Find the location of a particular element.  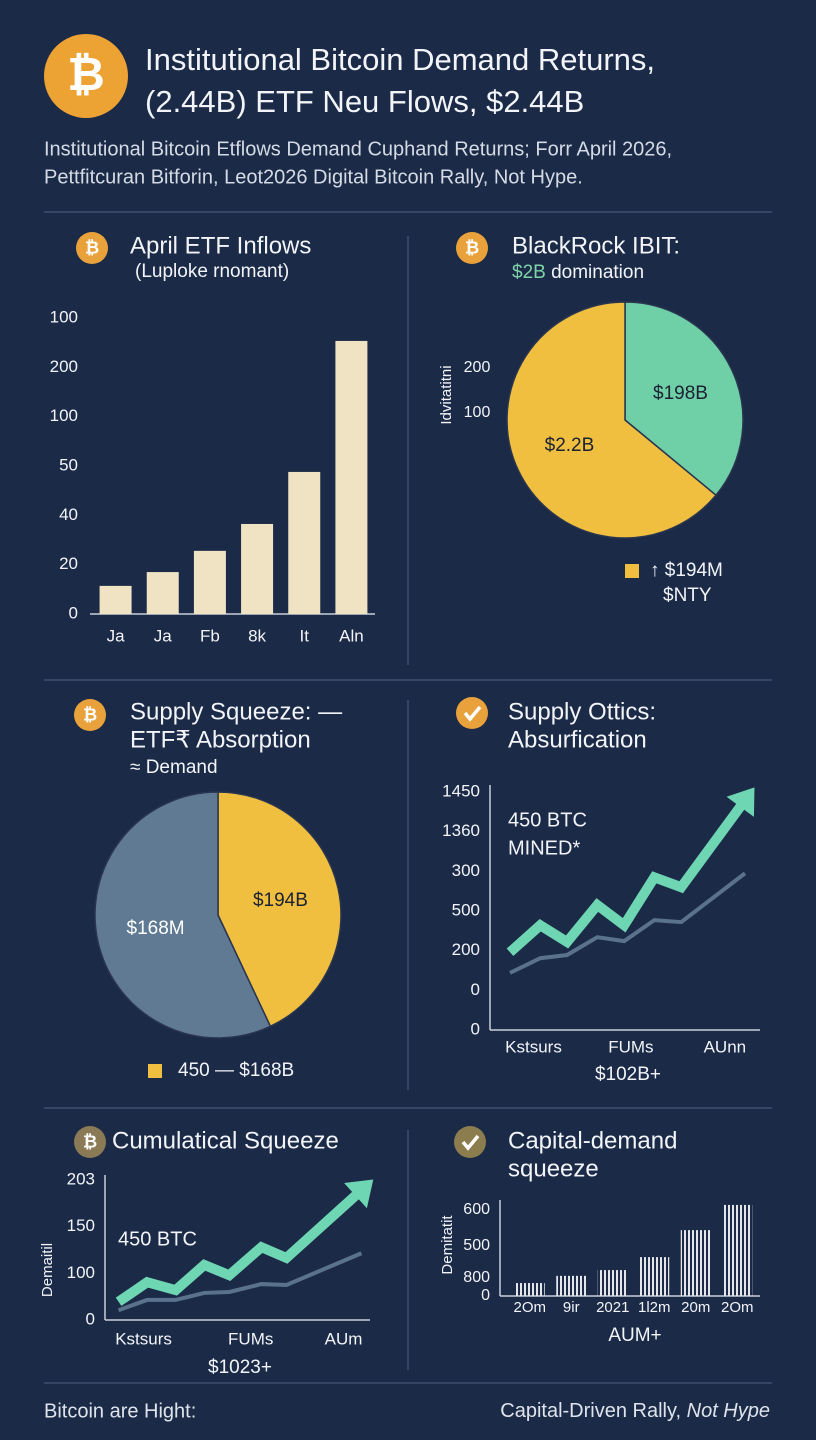

footnote: AUM+ is located at coordinates (634, 1335).